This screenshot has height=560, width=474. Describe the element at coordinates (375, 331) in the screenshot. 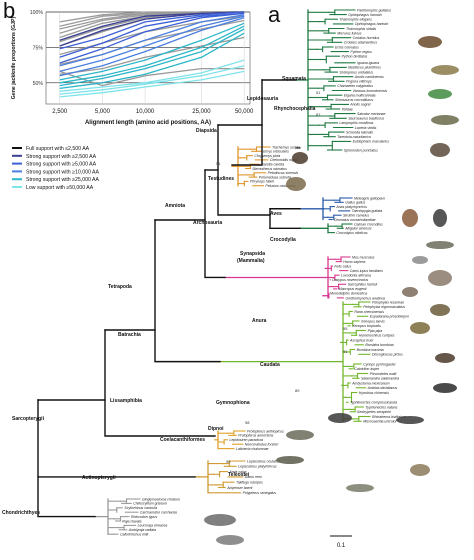

I see `tip-label: Pipa pipa` at that location.